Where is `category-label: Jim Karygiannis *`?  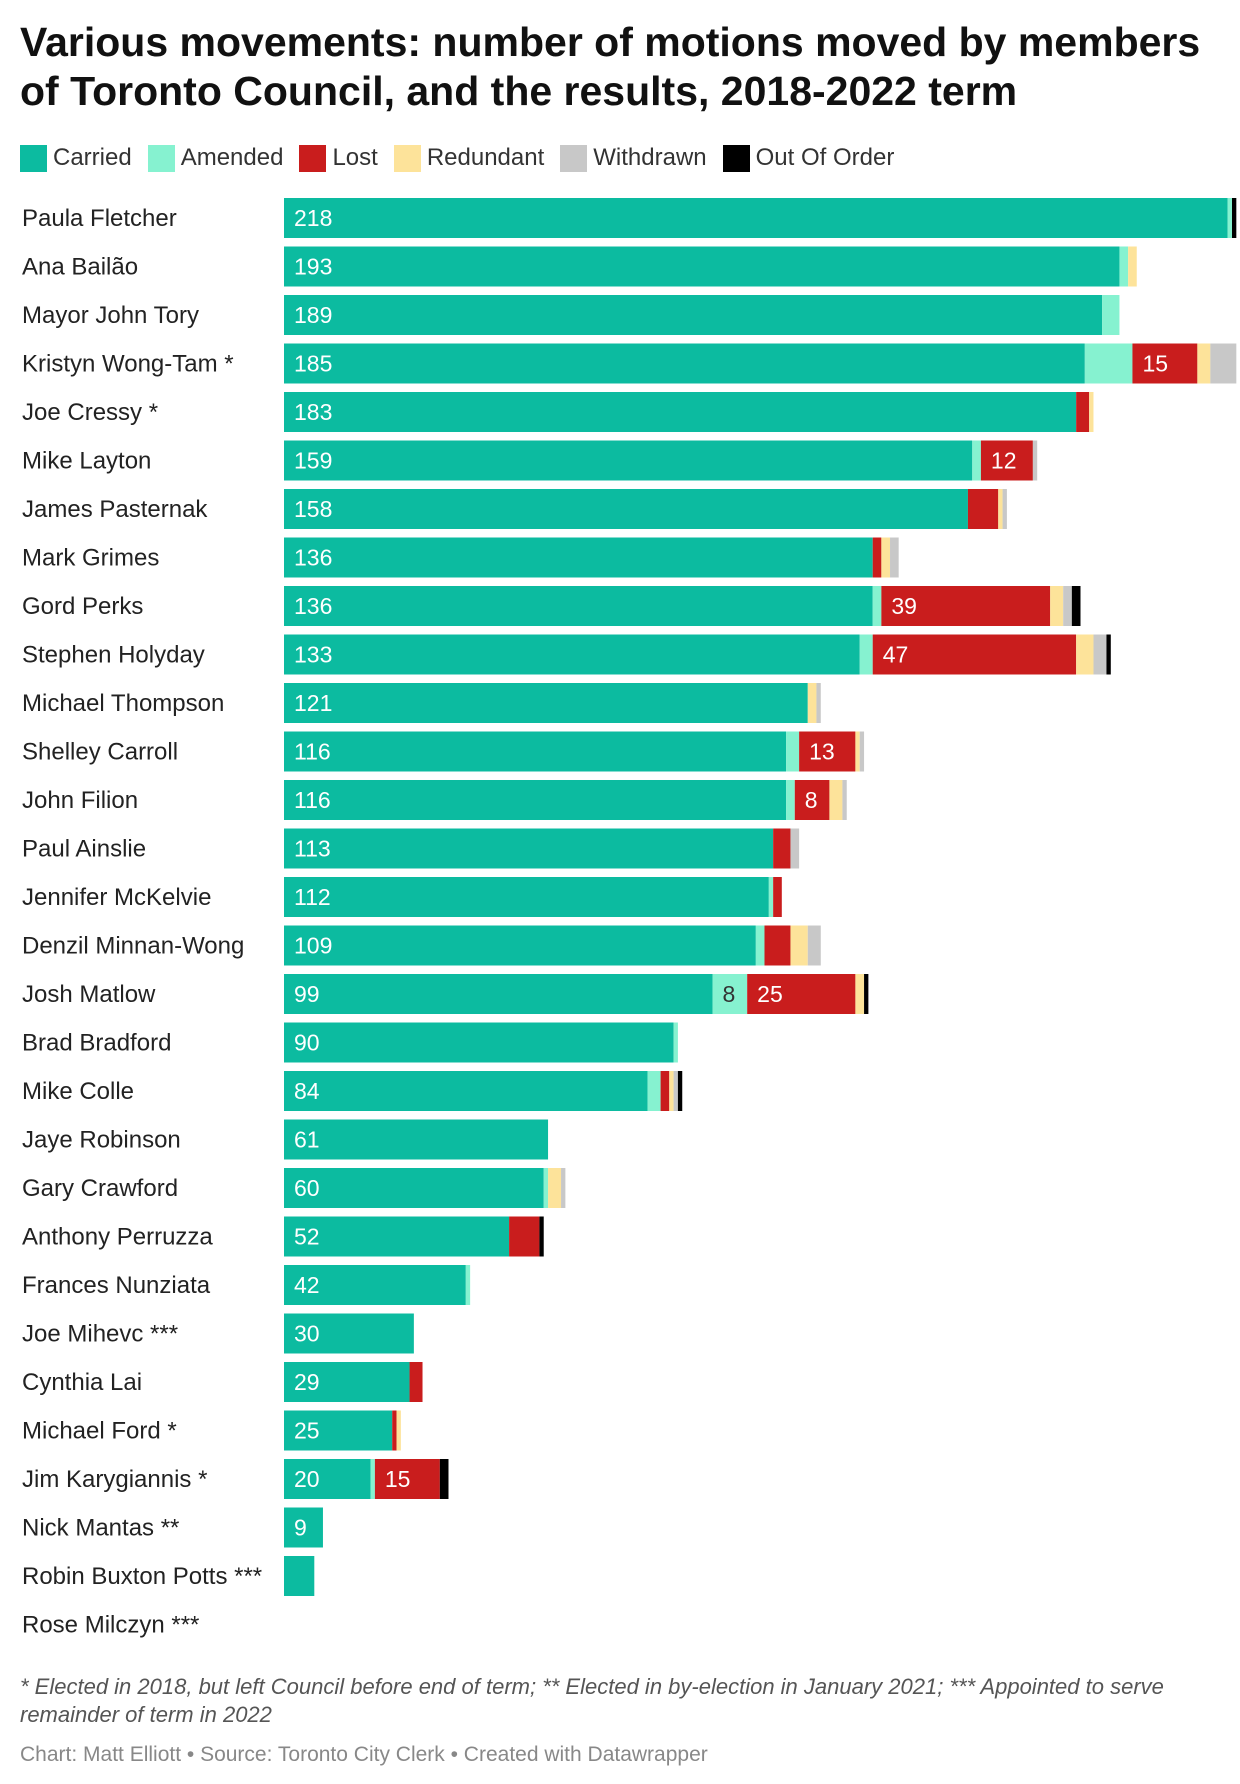 category-label: Jim Karygiannis * is located at coordinates (114, 1479).